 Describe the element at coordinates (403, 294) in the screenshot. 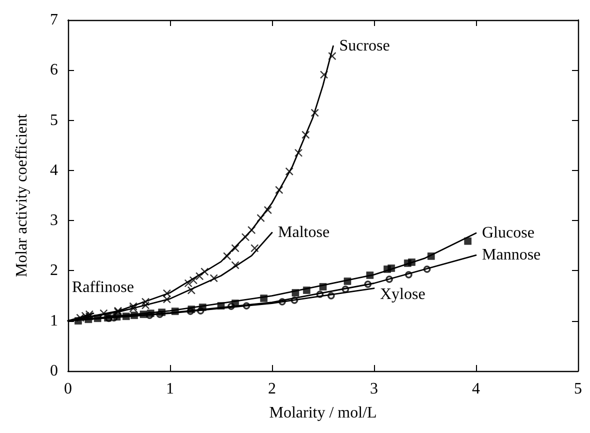

I see `series-label: Xylose` at that location.